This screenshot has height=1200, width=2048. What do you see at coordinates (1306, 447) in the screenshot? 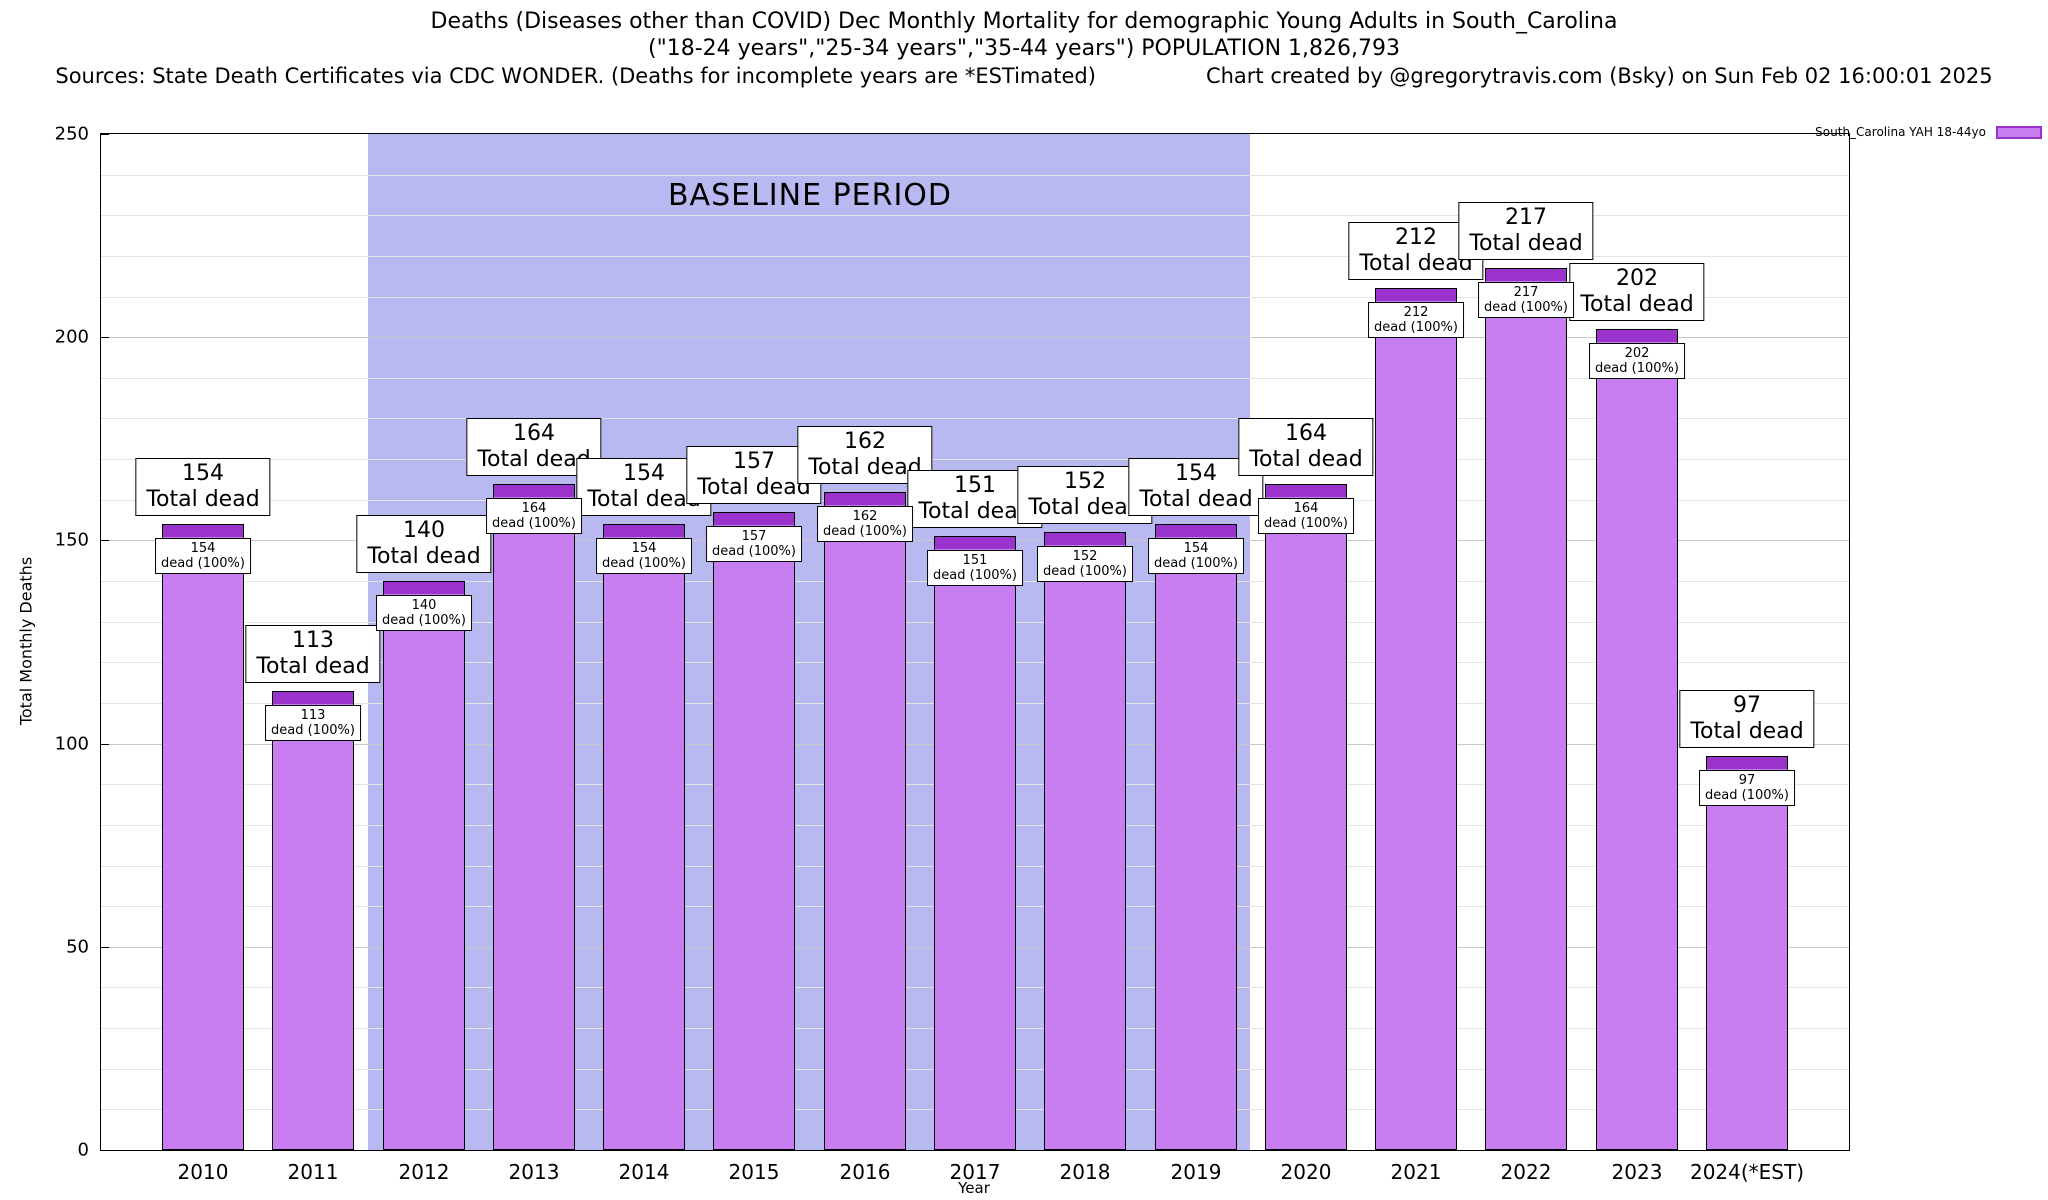
I see `bar-total-label: 164 Total dead` at bounding box center [1306, 447].